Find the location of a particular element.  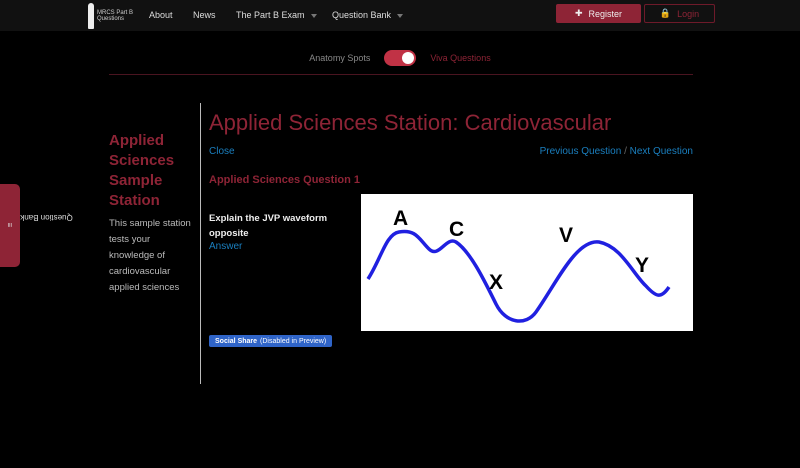

label-c: C is located at coordinates (456, 229).